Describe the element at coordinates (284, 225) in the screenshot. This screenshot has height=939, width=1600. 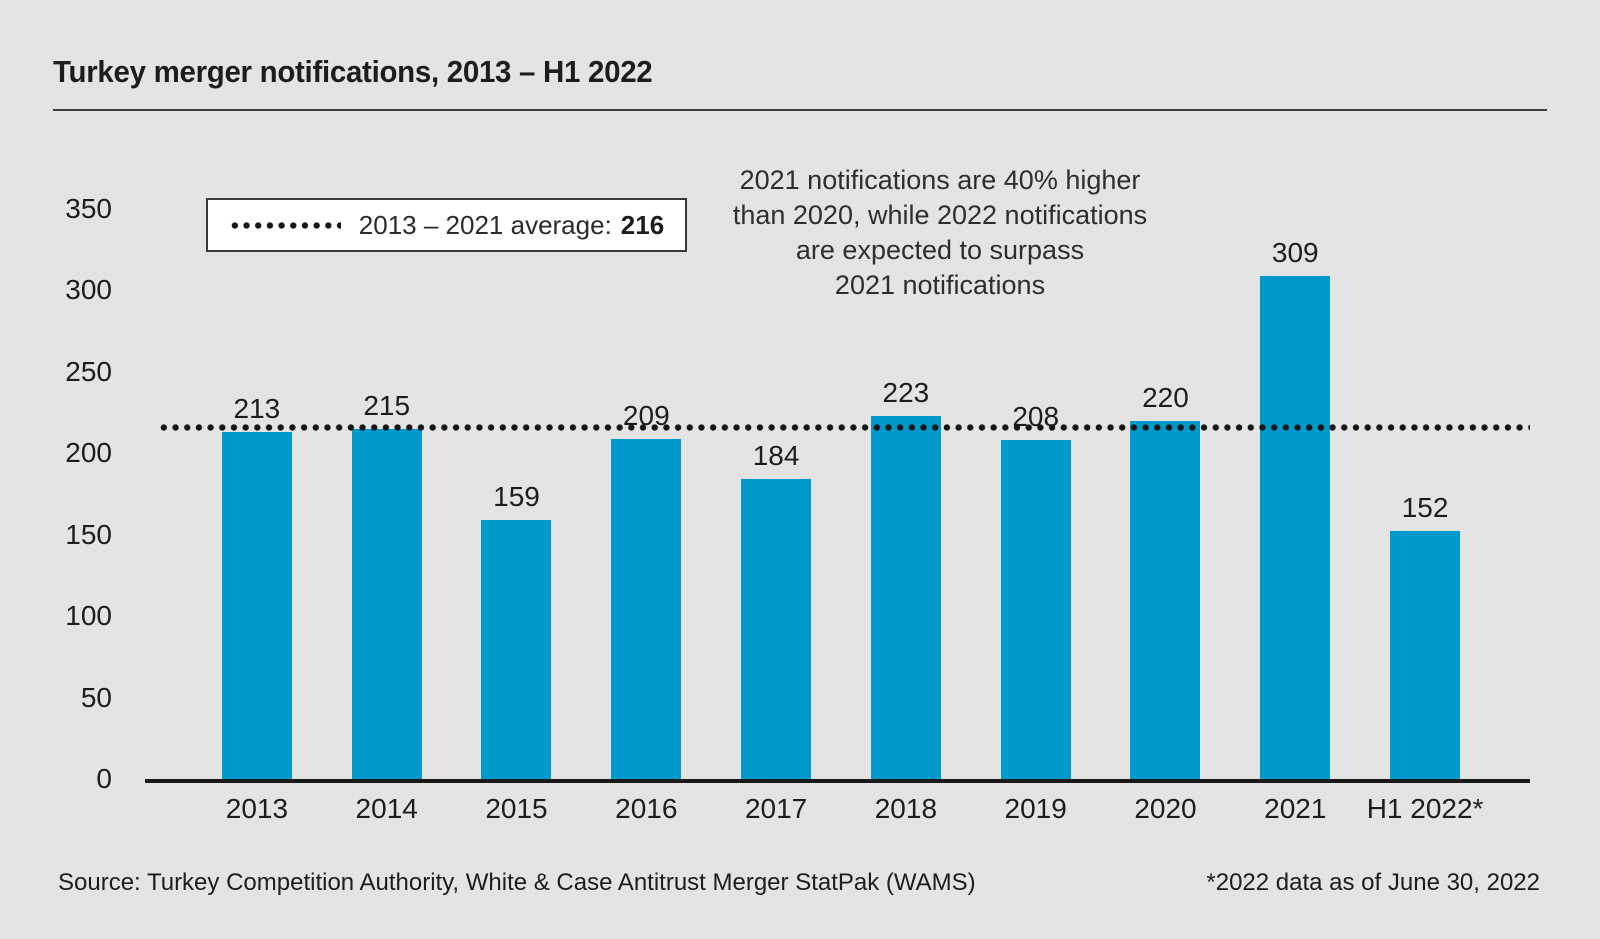
I see `dotted-line-legend-swatch` at that location.